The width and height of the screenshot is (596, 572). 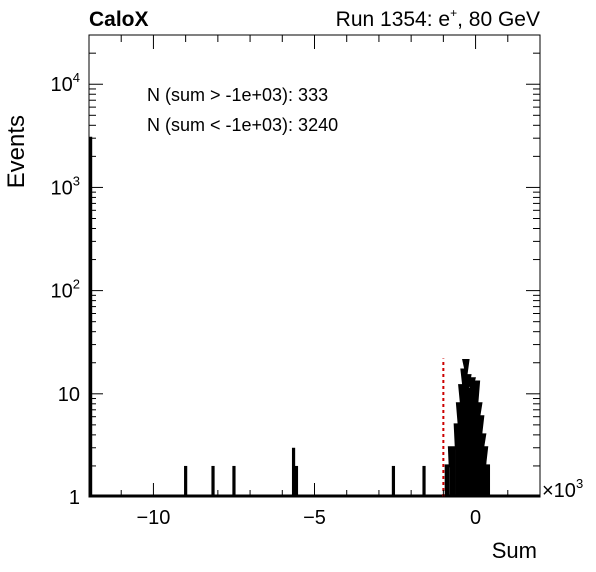 I want to click on histogram-peak-outline, so click(x=467, y=428).